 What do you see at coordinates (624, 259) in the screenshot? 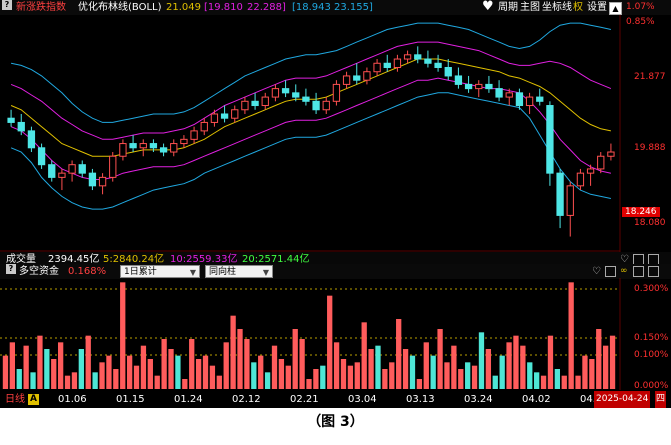
I see `heart-icon-volume: ♡` at bounding box center [624, 259].